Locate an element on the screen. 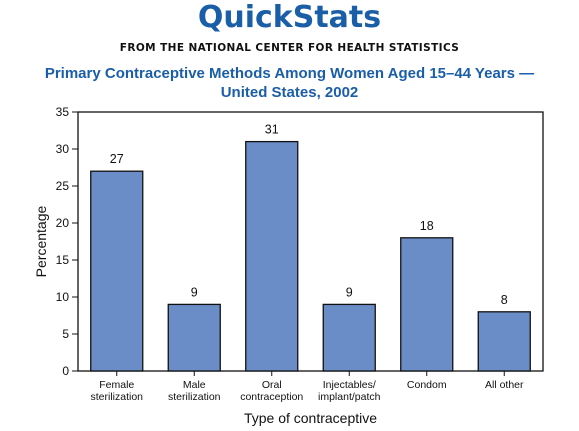  bar-value-label: 27 is located at coordinates (117, 159).